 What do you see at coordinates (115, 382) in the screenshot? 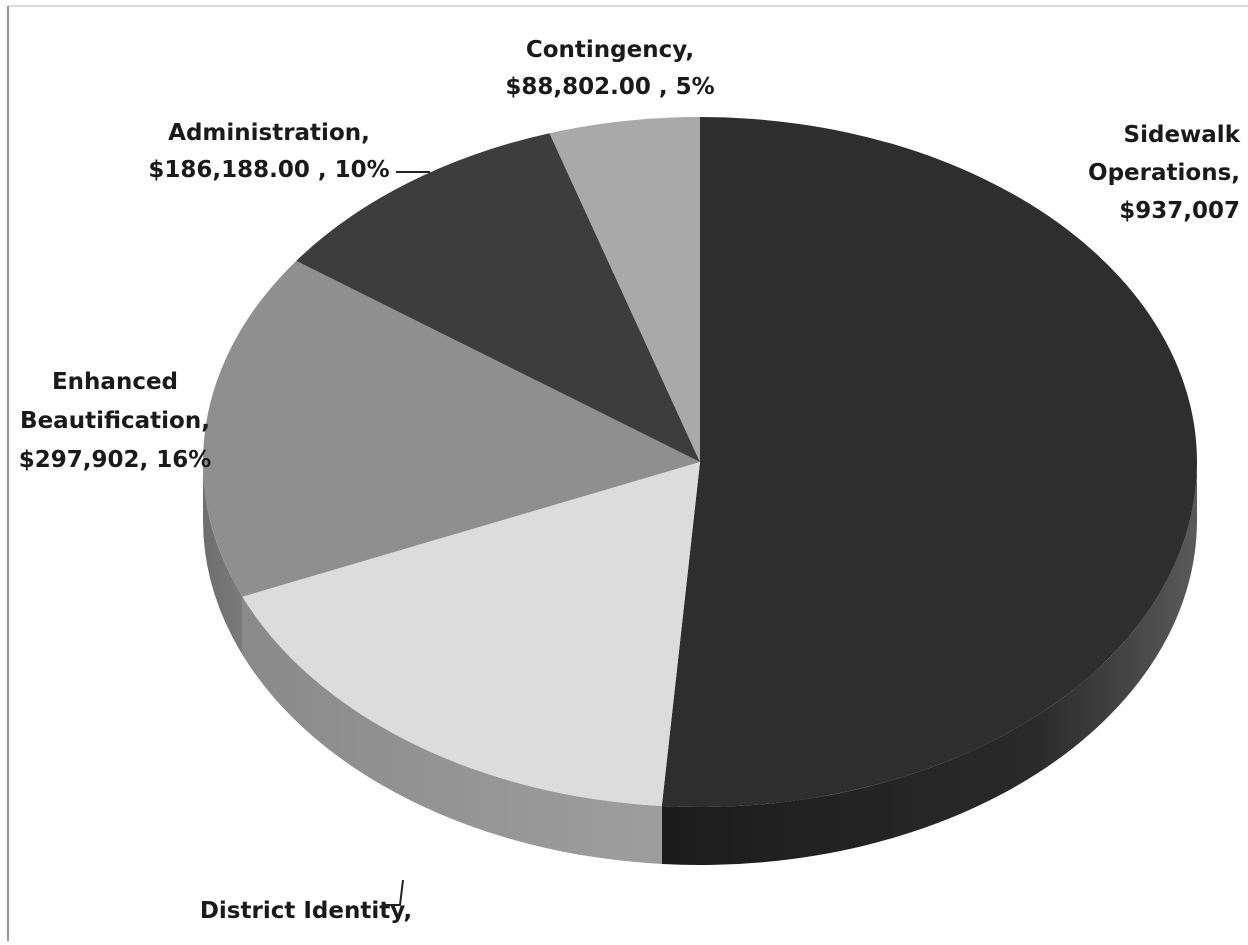
I see `slice-label-2-line-0: Enhanced` at bounding box center [115, 382].